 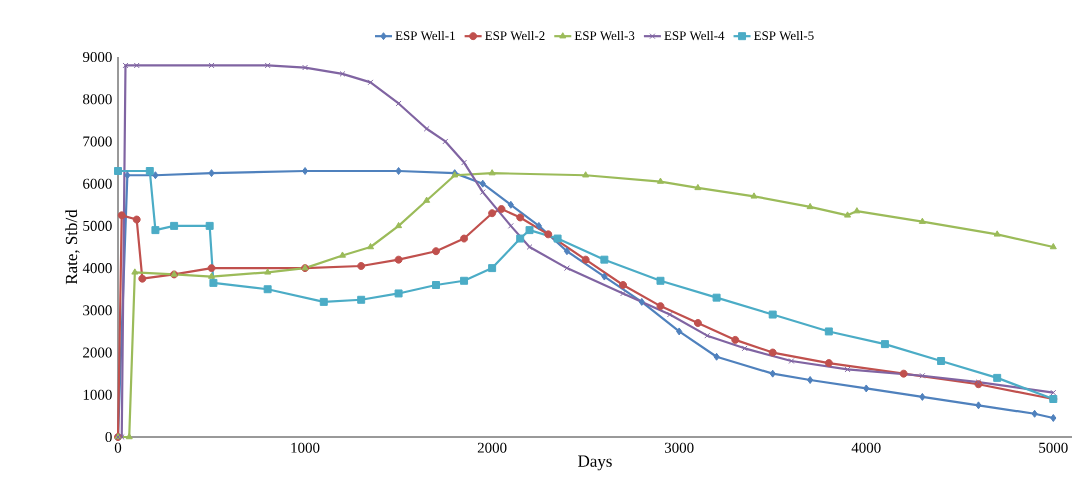 I want to click on y-tick-label: 3000, so click(x=97, y=310).